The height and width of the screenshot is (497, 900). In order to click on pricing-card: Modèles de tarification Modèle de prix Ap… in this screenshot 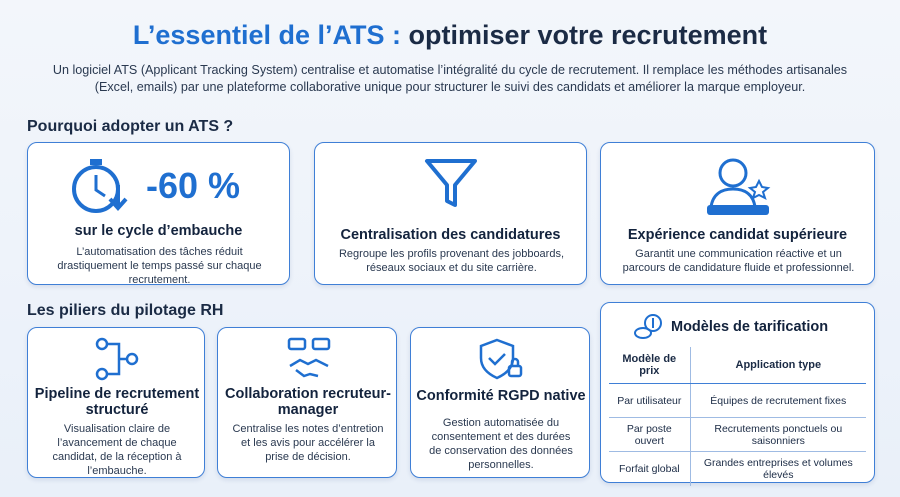, I will do `click(737, 394)`.